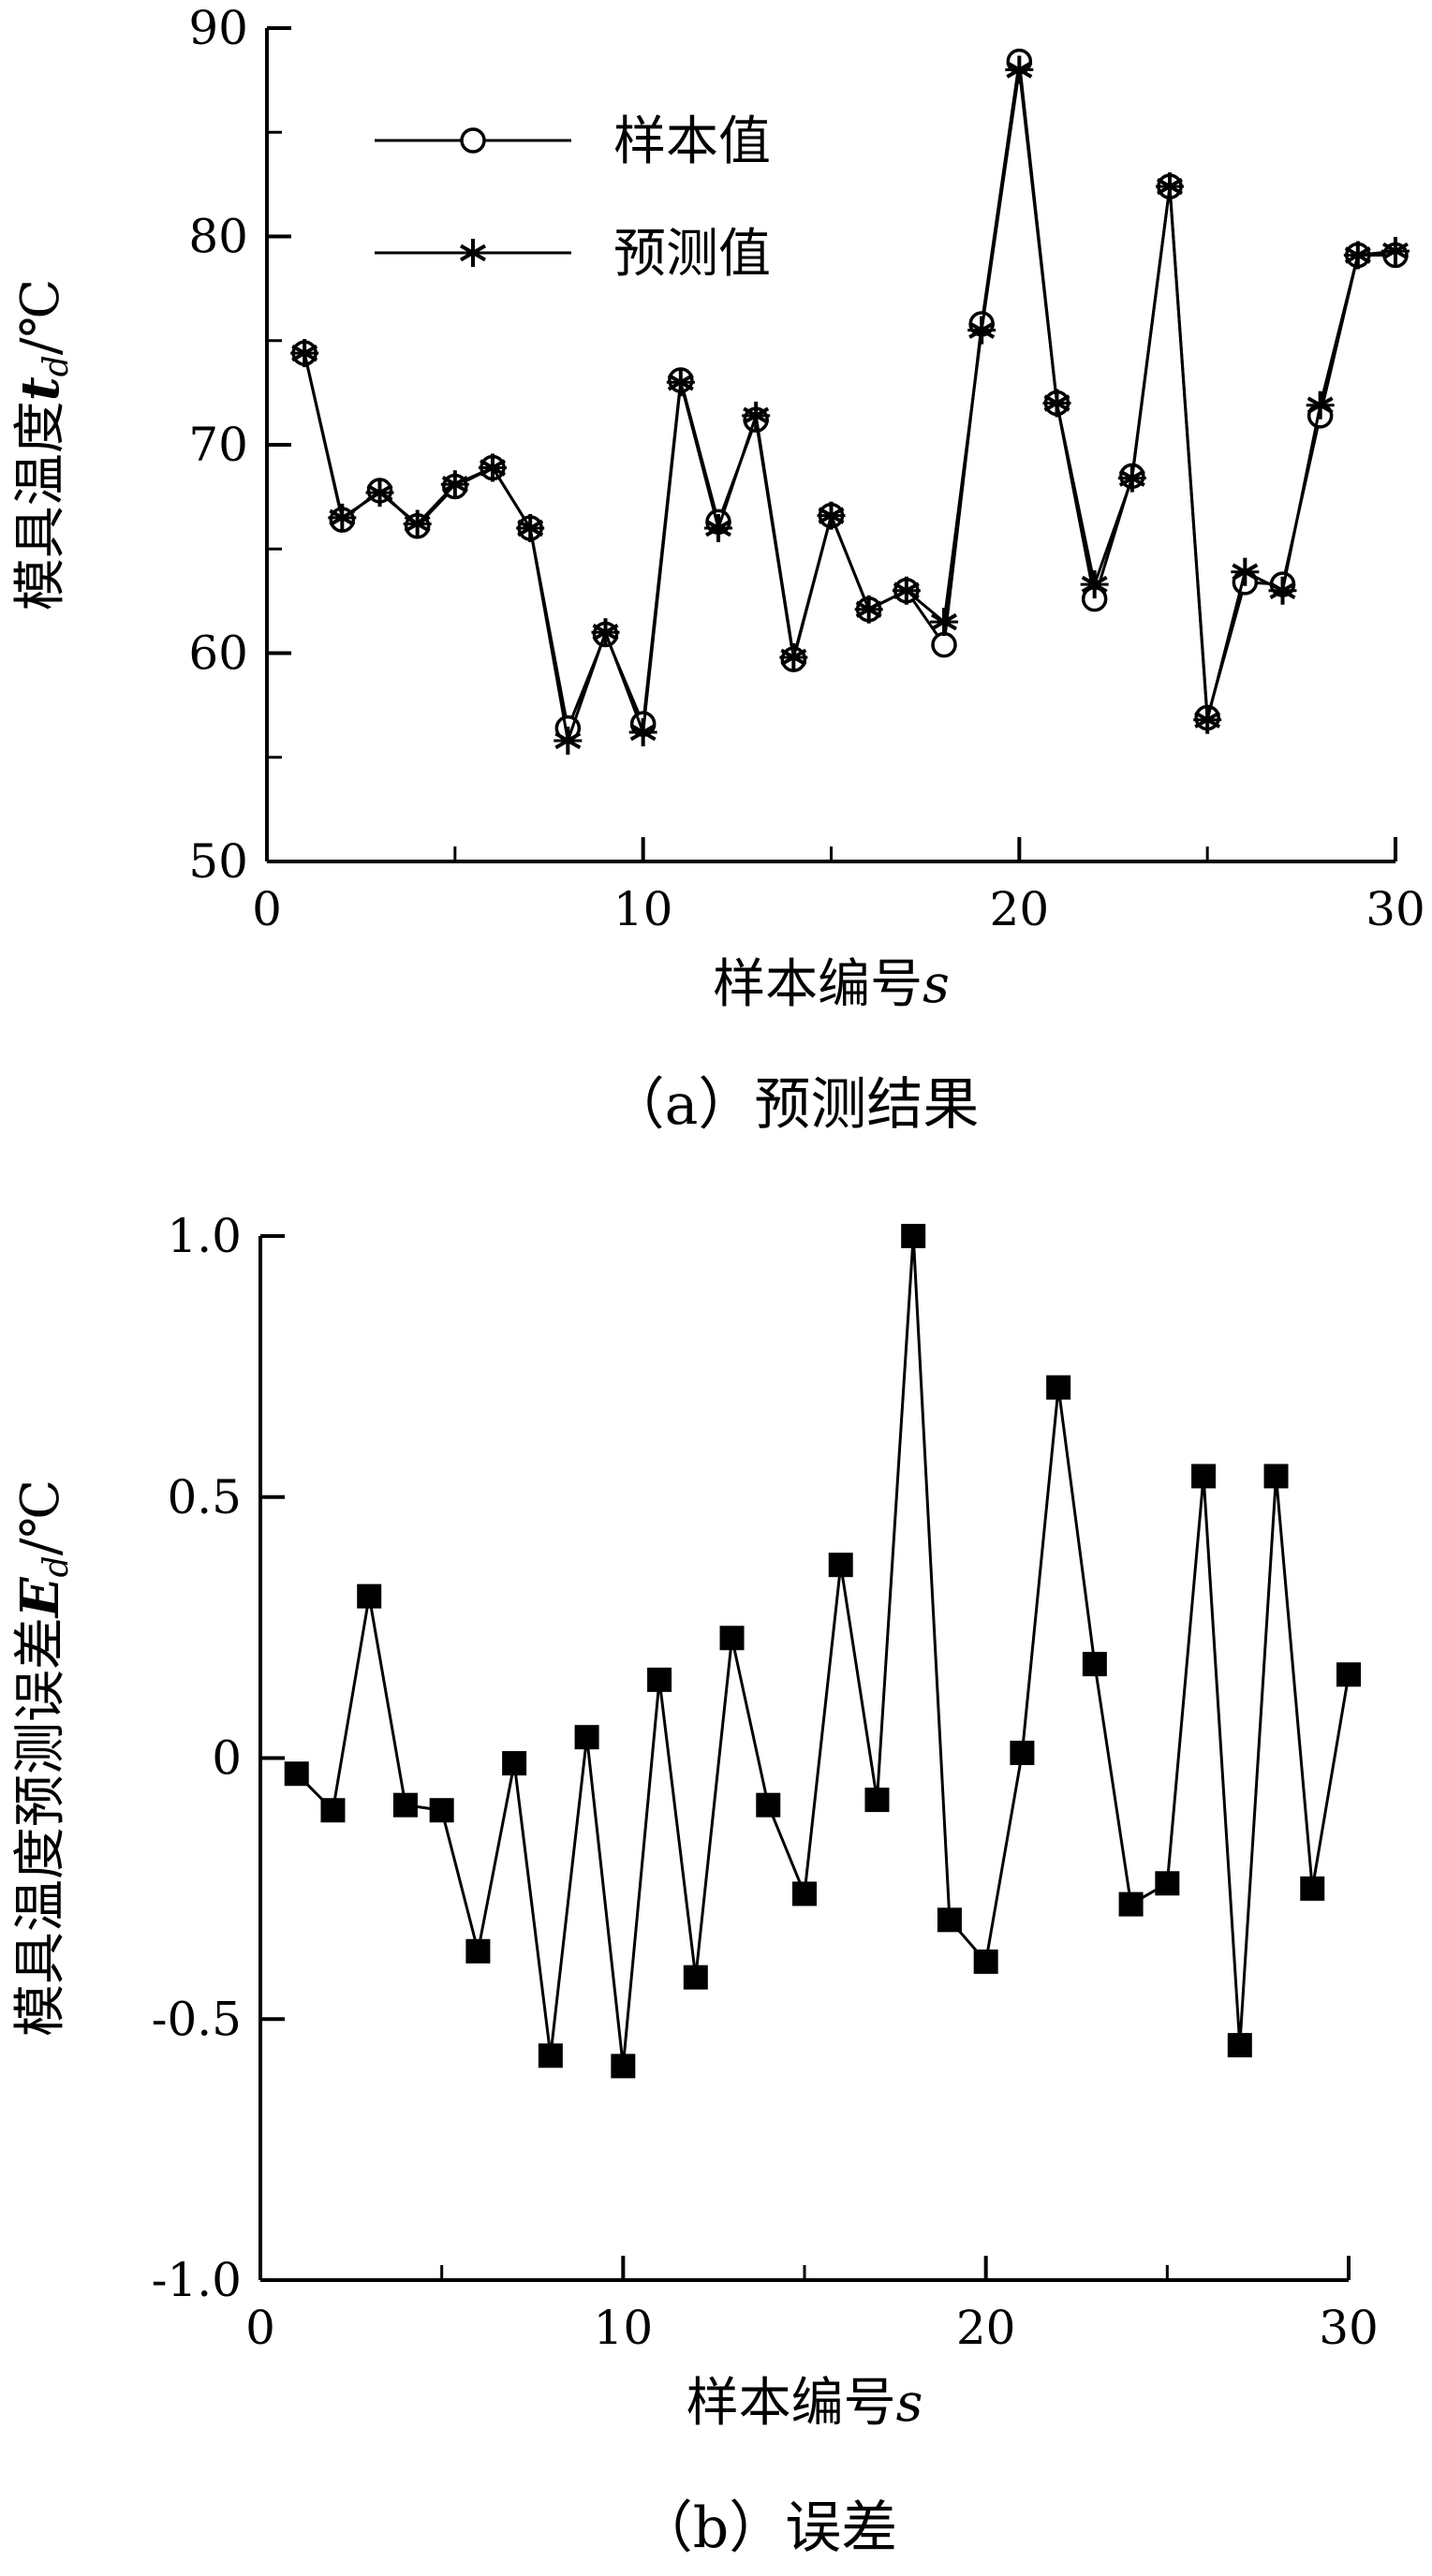  Describe the element at coordinates (218, 28) in the screenshot. I see `y-tick-label: 90` at that location.